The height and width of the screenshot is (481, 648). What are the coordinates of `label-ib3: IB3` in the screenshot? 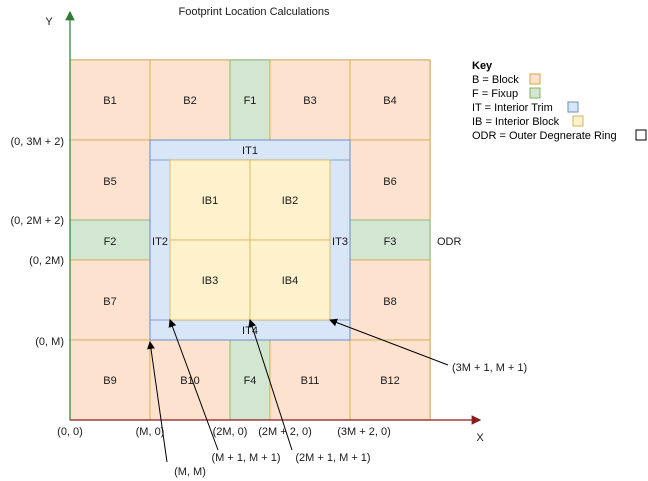 It's located at (210, 281).